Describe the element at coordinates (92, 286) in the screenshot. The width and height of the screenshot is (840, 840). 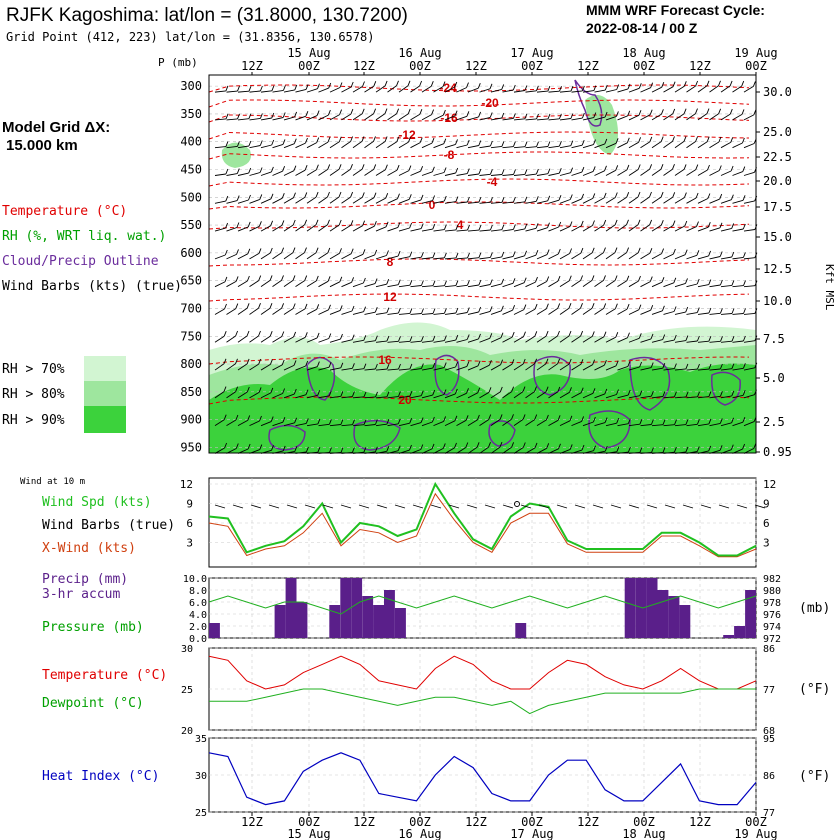
I see `legend-wind: Wind Barbs (kts) (true)` at that location.